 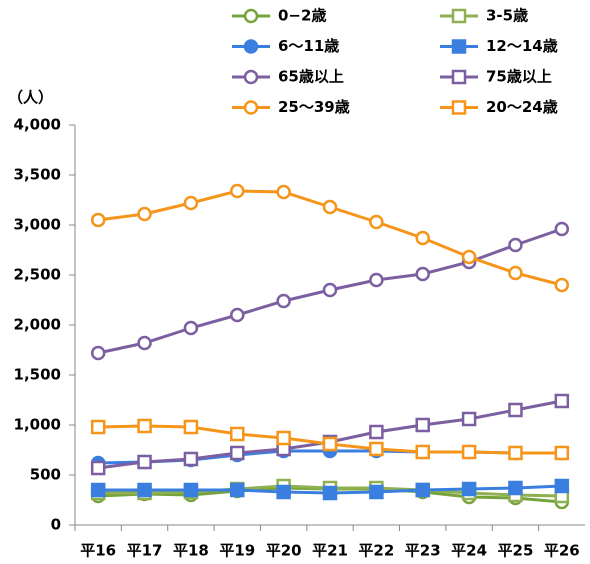 I want to click on y-tick-label: 3,500, so click(x=37, y=175).